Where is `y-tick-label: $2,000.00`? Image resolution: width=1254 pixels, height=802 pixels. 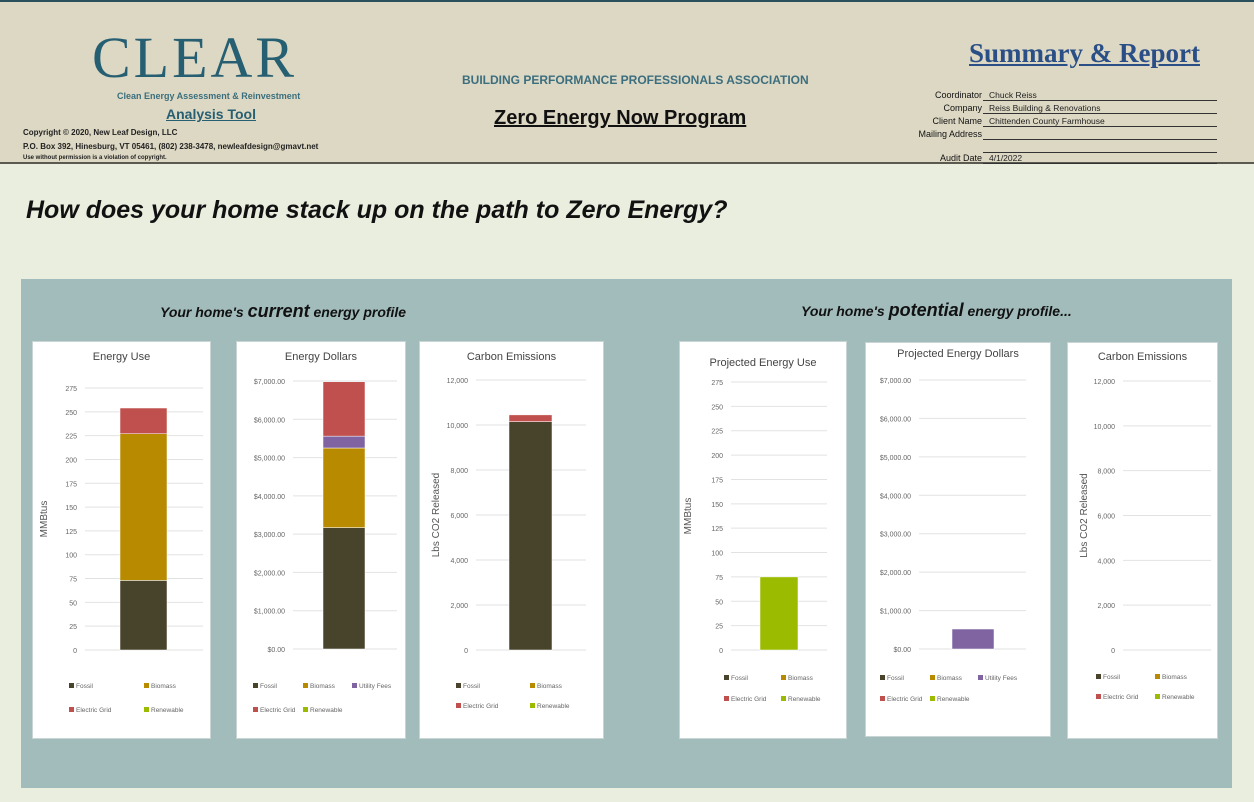 y-tick-label: $2,000.00 is located at coordinates (269, 573).